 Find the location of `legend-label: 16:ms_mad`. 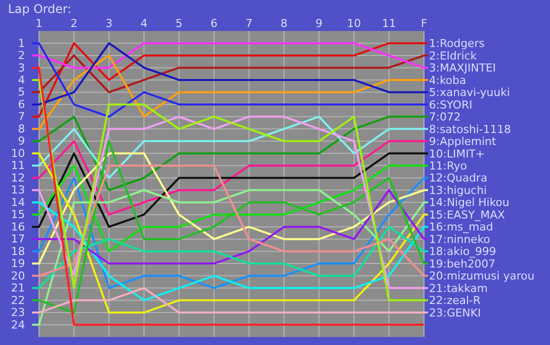

legend-label: 16:ms_mad is located at coordinates (461, 227).